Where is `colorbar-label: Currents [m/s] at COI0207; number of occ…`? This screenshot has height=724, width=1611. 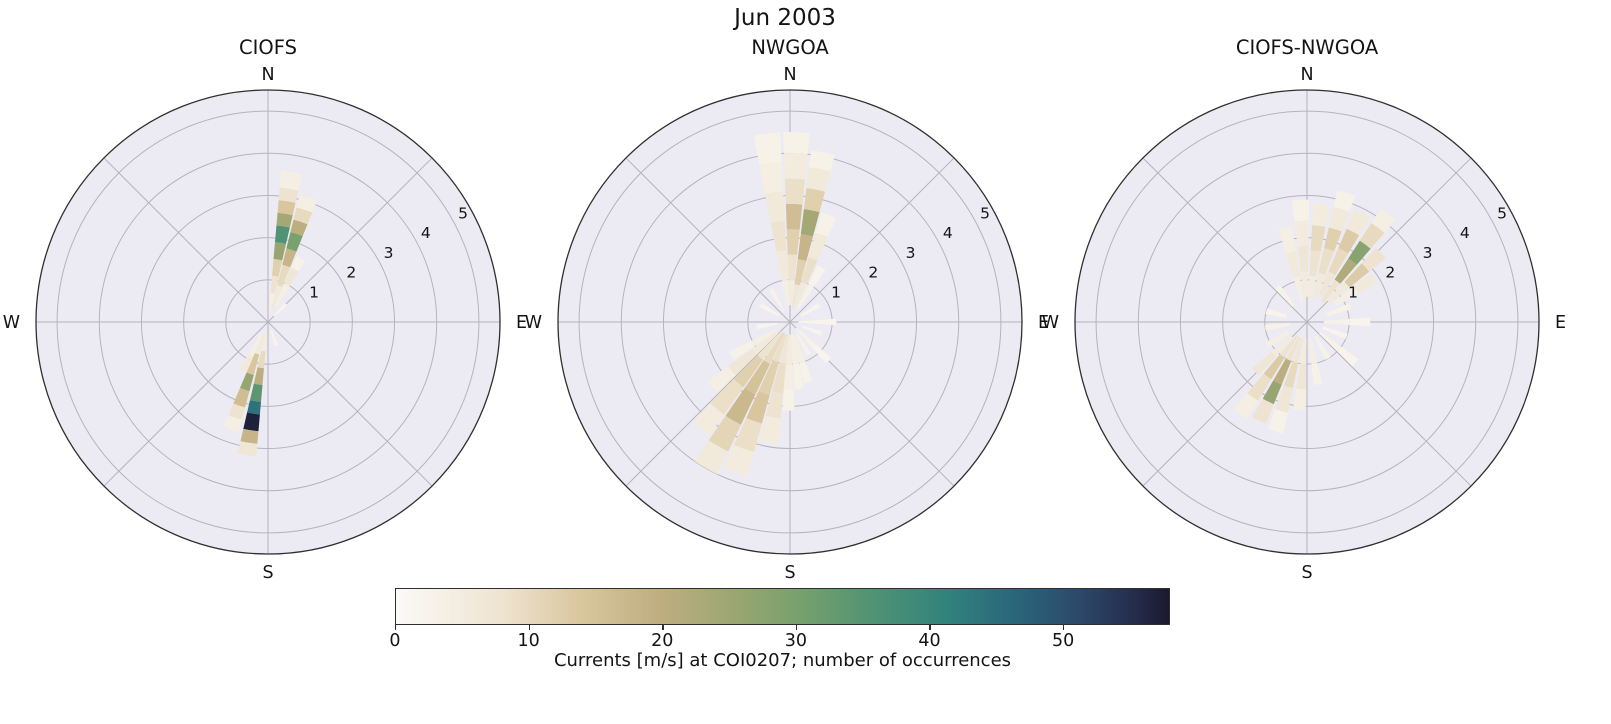 colorbar-label: Currents [m/s] at COI0207; number of occ… is located at coordinates (782, 660).